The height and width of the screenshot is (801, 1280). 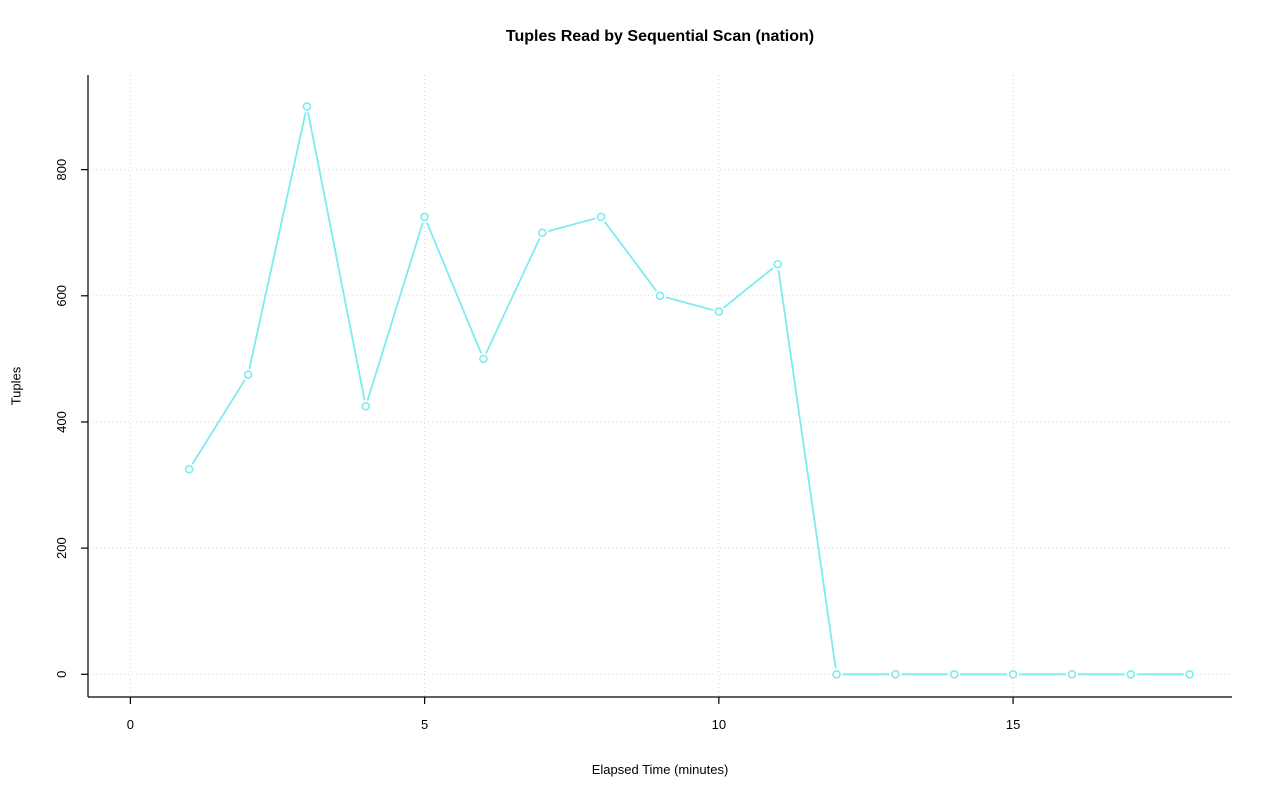 I want to click on x-axis-tick-label: 0, so click(x=130, y=724).